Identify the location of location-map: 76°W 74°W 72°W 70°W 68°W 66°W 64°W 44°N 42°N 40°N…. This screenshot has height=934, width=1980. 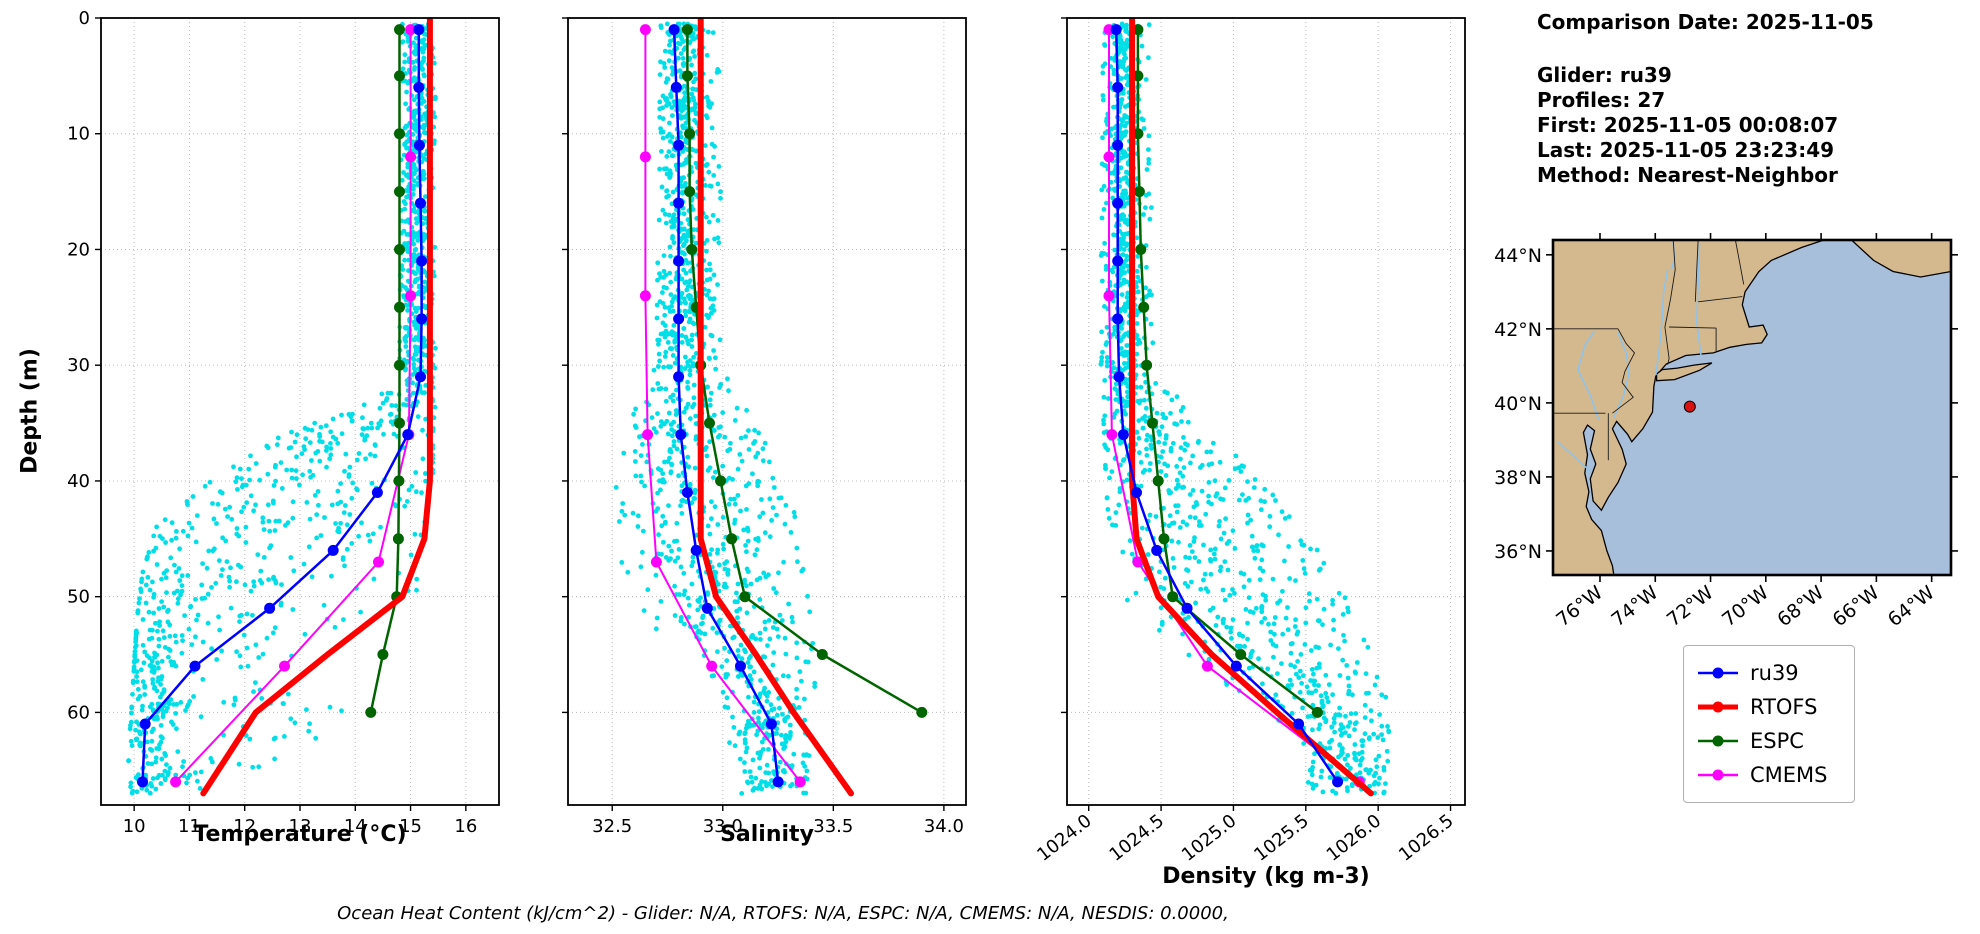
(1726, 432).